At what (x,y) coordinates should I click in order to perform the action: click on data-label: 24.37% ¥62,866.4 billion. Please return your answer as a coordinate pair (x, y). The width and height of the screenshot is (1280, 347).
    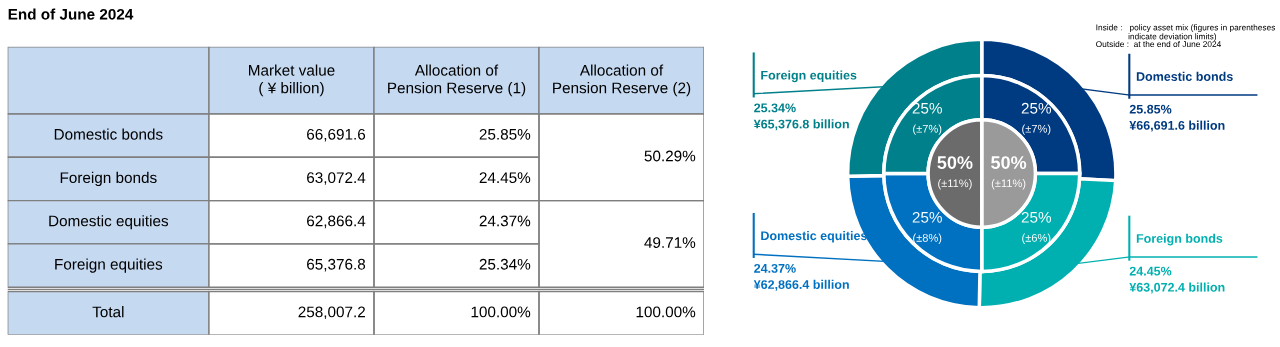
    Looking at the image, I should click on (801, 277).